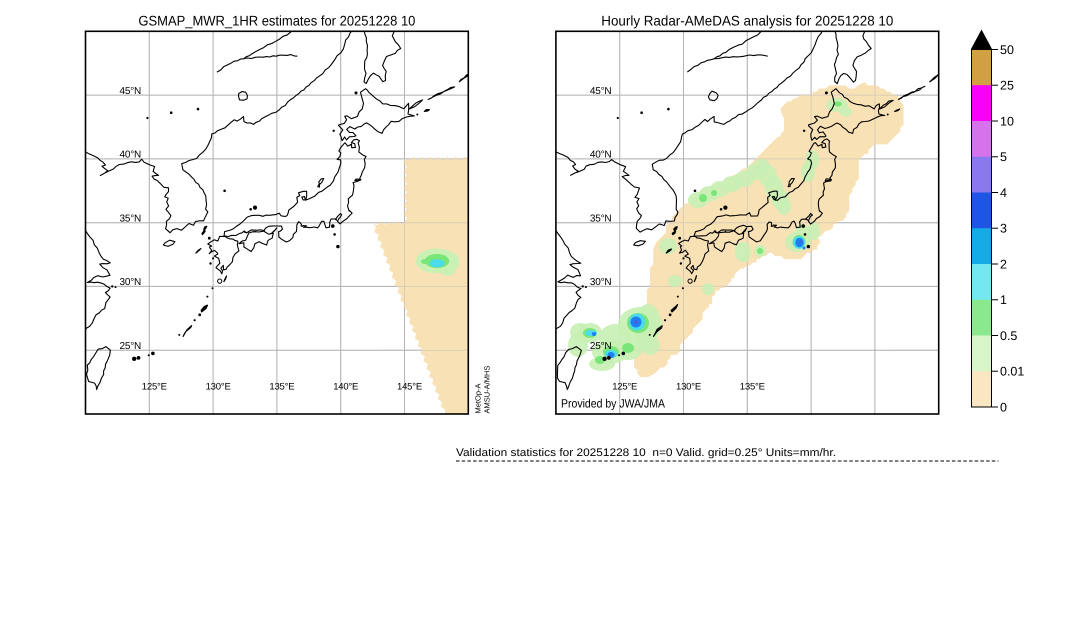  What do you see at coordinates (1003, 264) in the screenshot?
I see `svg-text: 2` at bounding box center [1003, 264].